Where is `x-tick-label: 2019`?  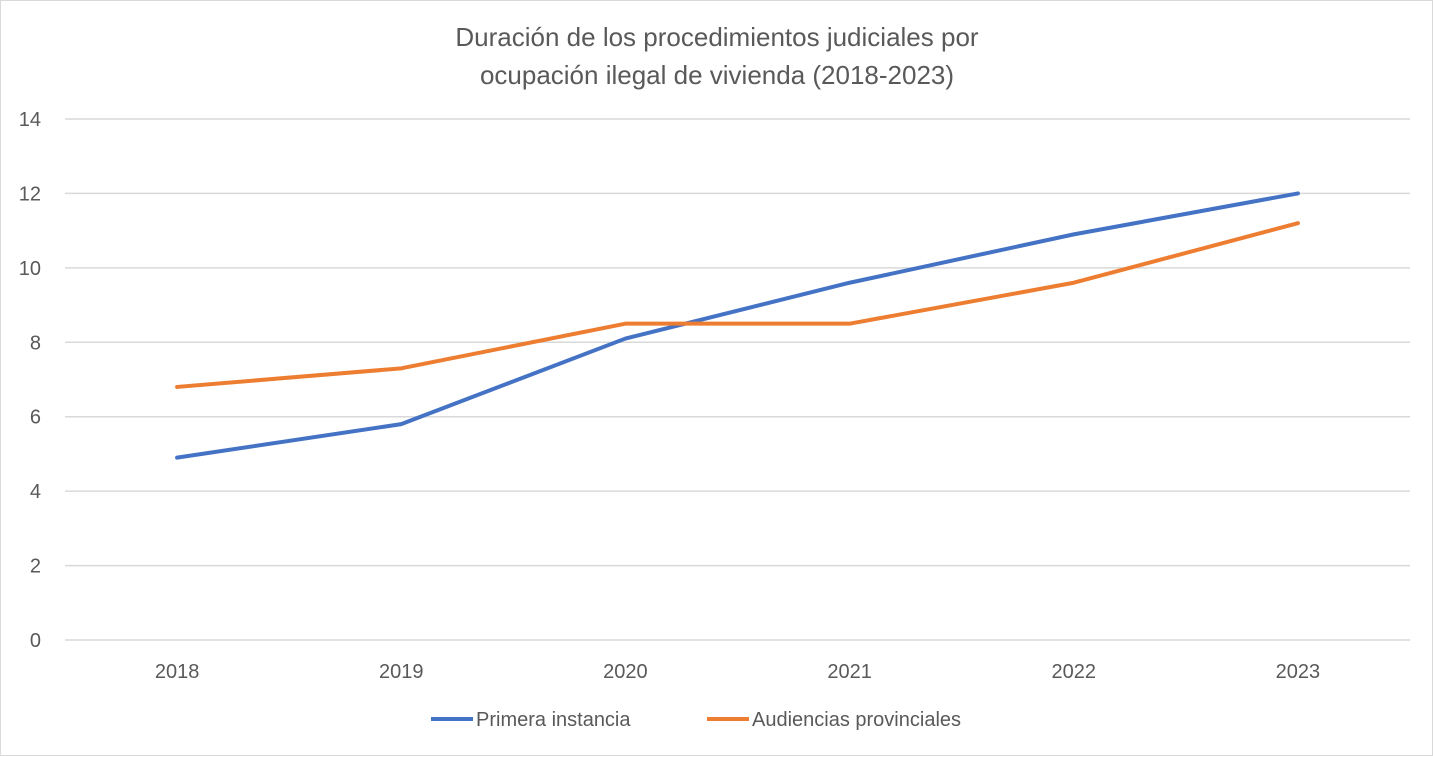
x-tick-label: 2019 is located at coordinates (401, 672).